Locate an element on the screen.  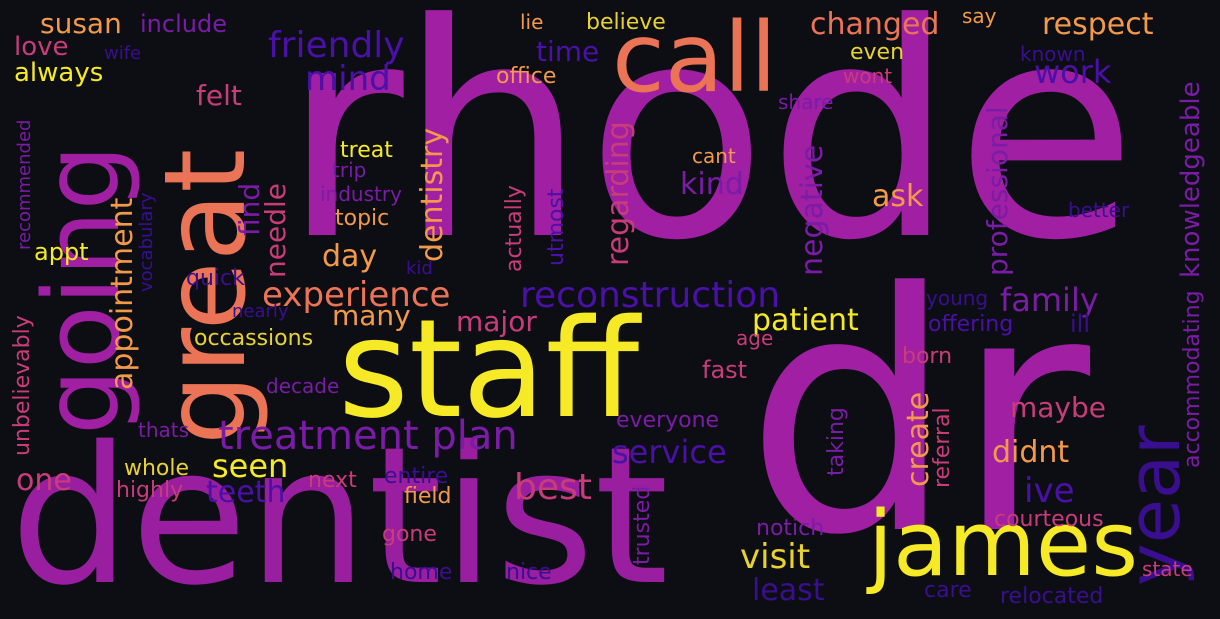
word-knowledgeable: knowledgeable is located at coordinates (1191, 179).